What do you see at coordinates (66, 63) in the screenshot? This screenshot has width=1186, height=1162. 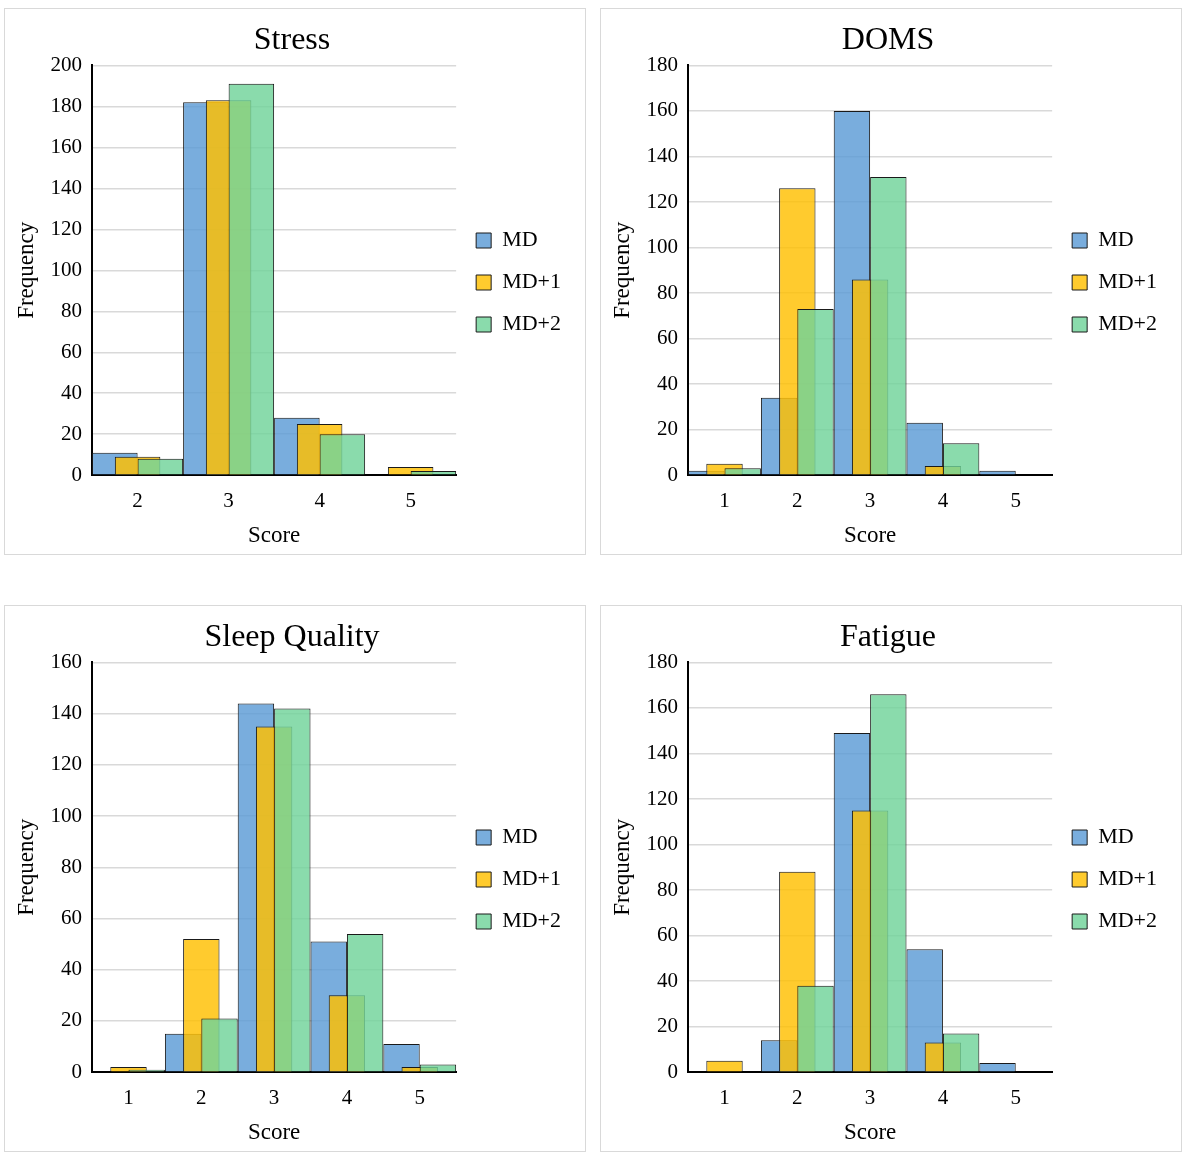 I see `y-tick-label: 200` at bounding box center [66, 63].